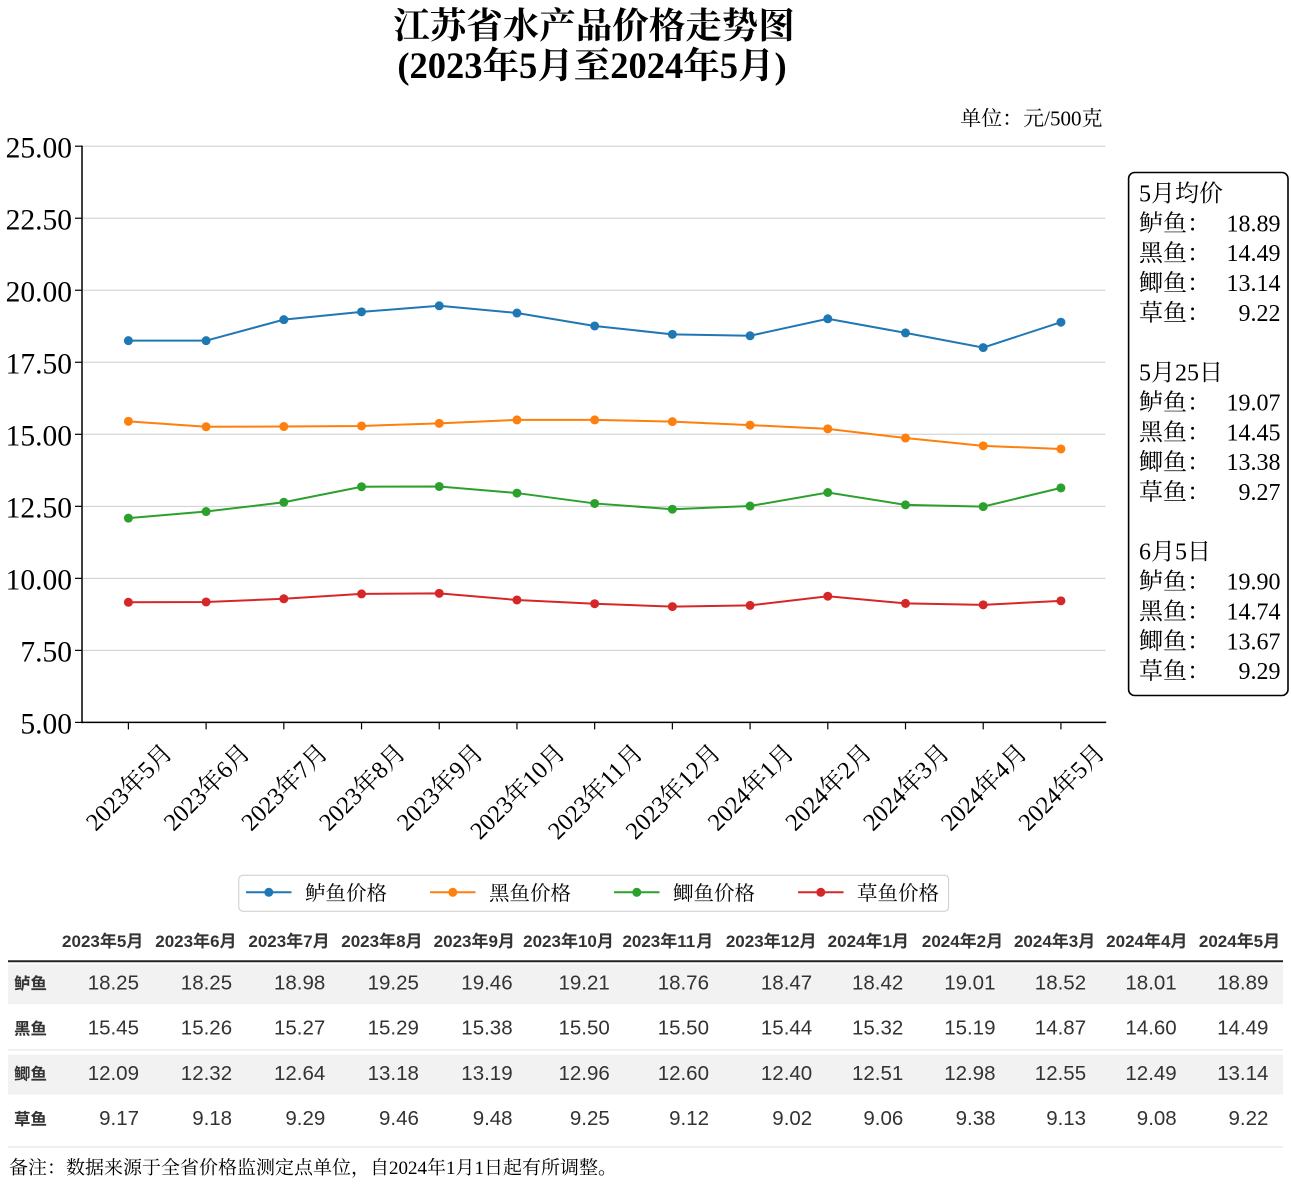 The height and width of the screenshot is (1203, 1291). I want to click on svg-text: 14.74, so click(1254, 612).